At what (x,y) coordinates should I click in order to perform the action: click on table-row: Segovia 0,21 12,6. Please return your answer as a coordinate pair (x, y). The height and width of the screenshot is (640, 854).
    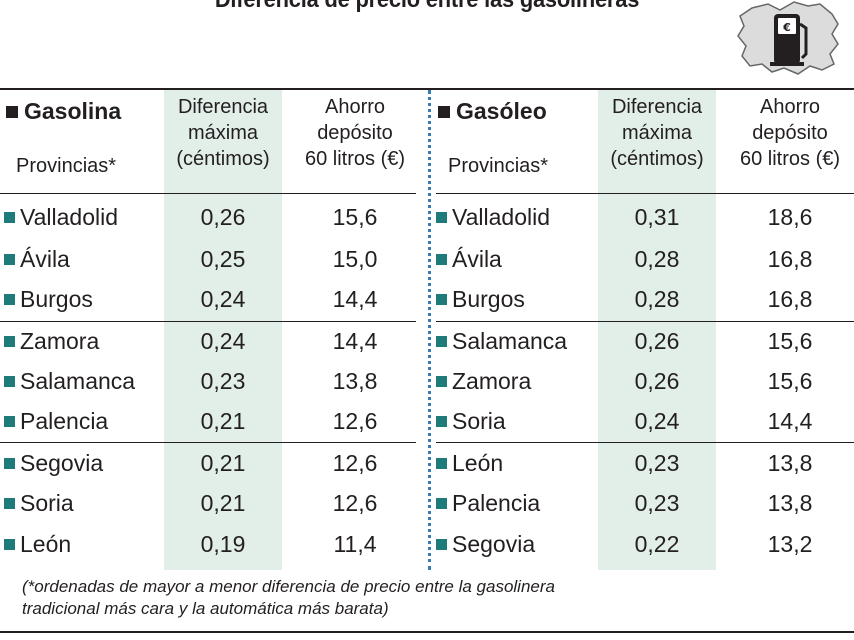
    Looking at the image, I should click on (212, 464).